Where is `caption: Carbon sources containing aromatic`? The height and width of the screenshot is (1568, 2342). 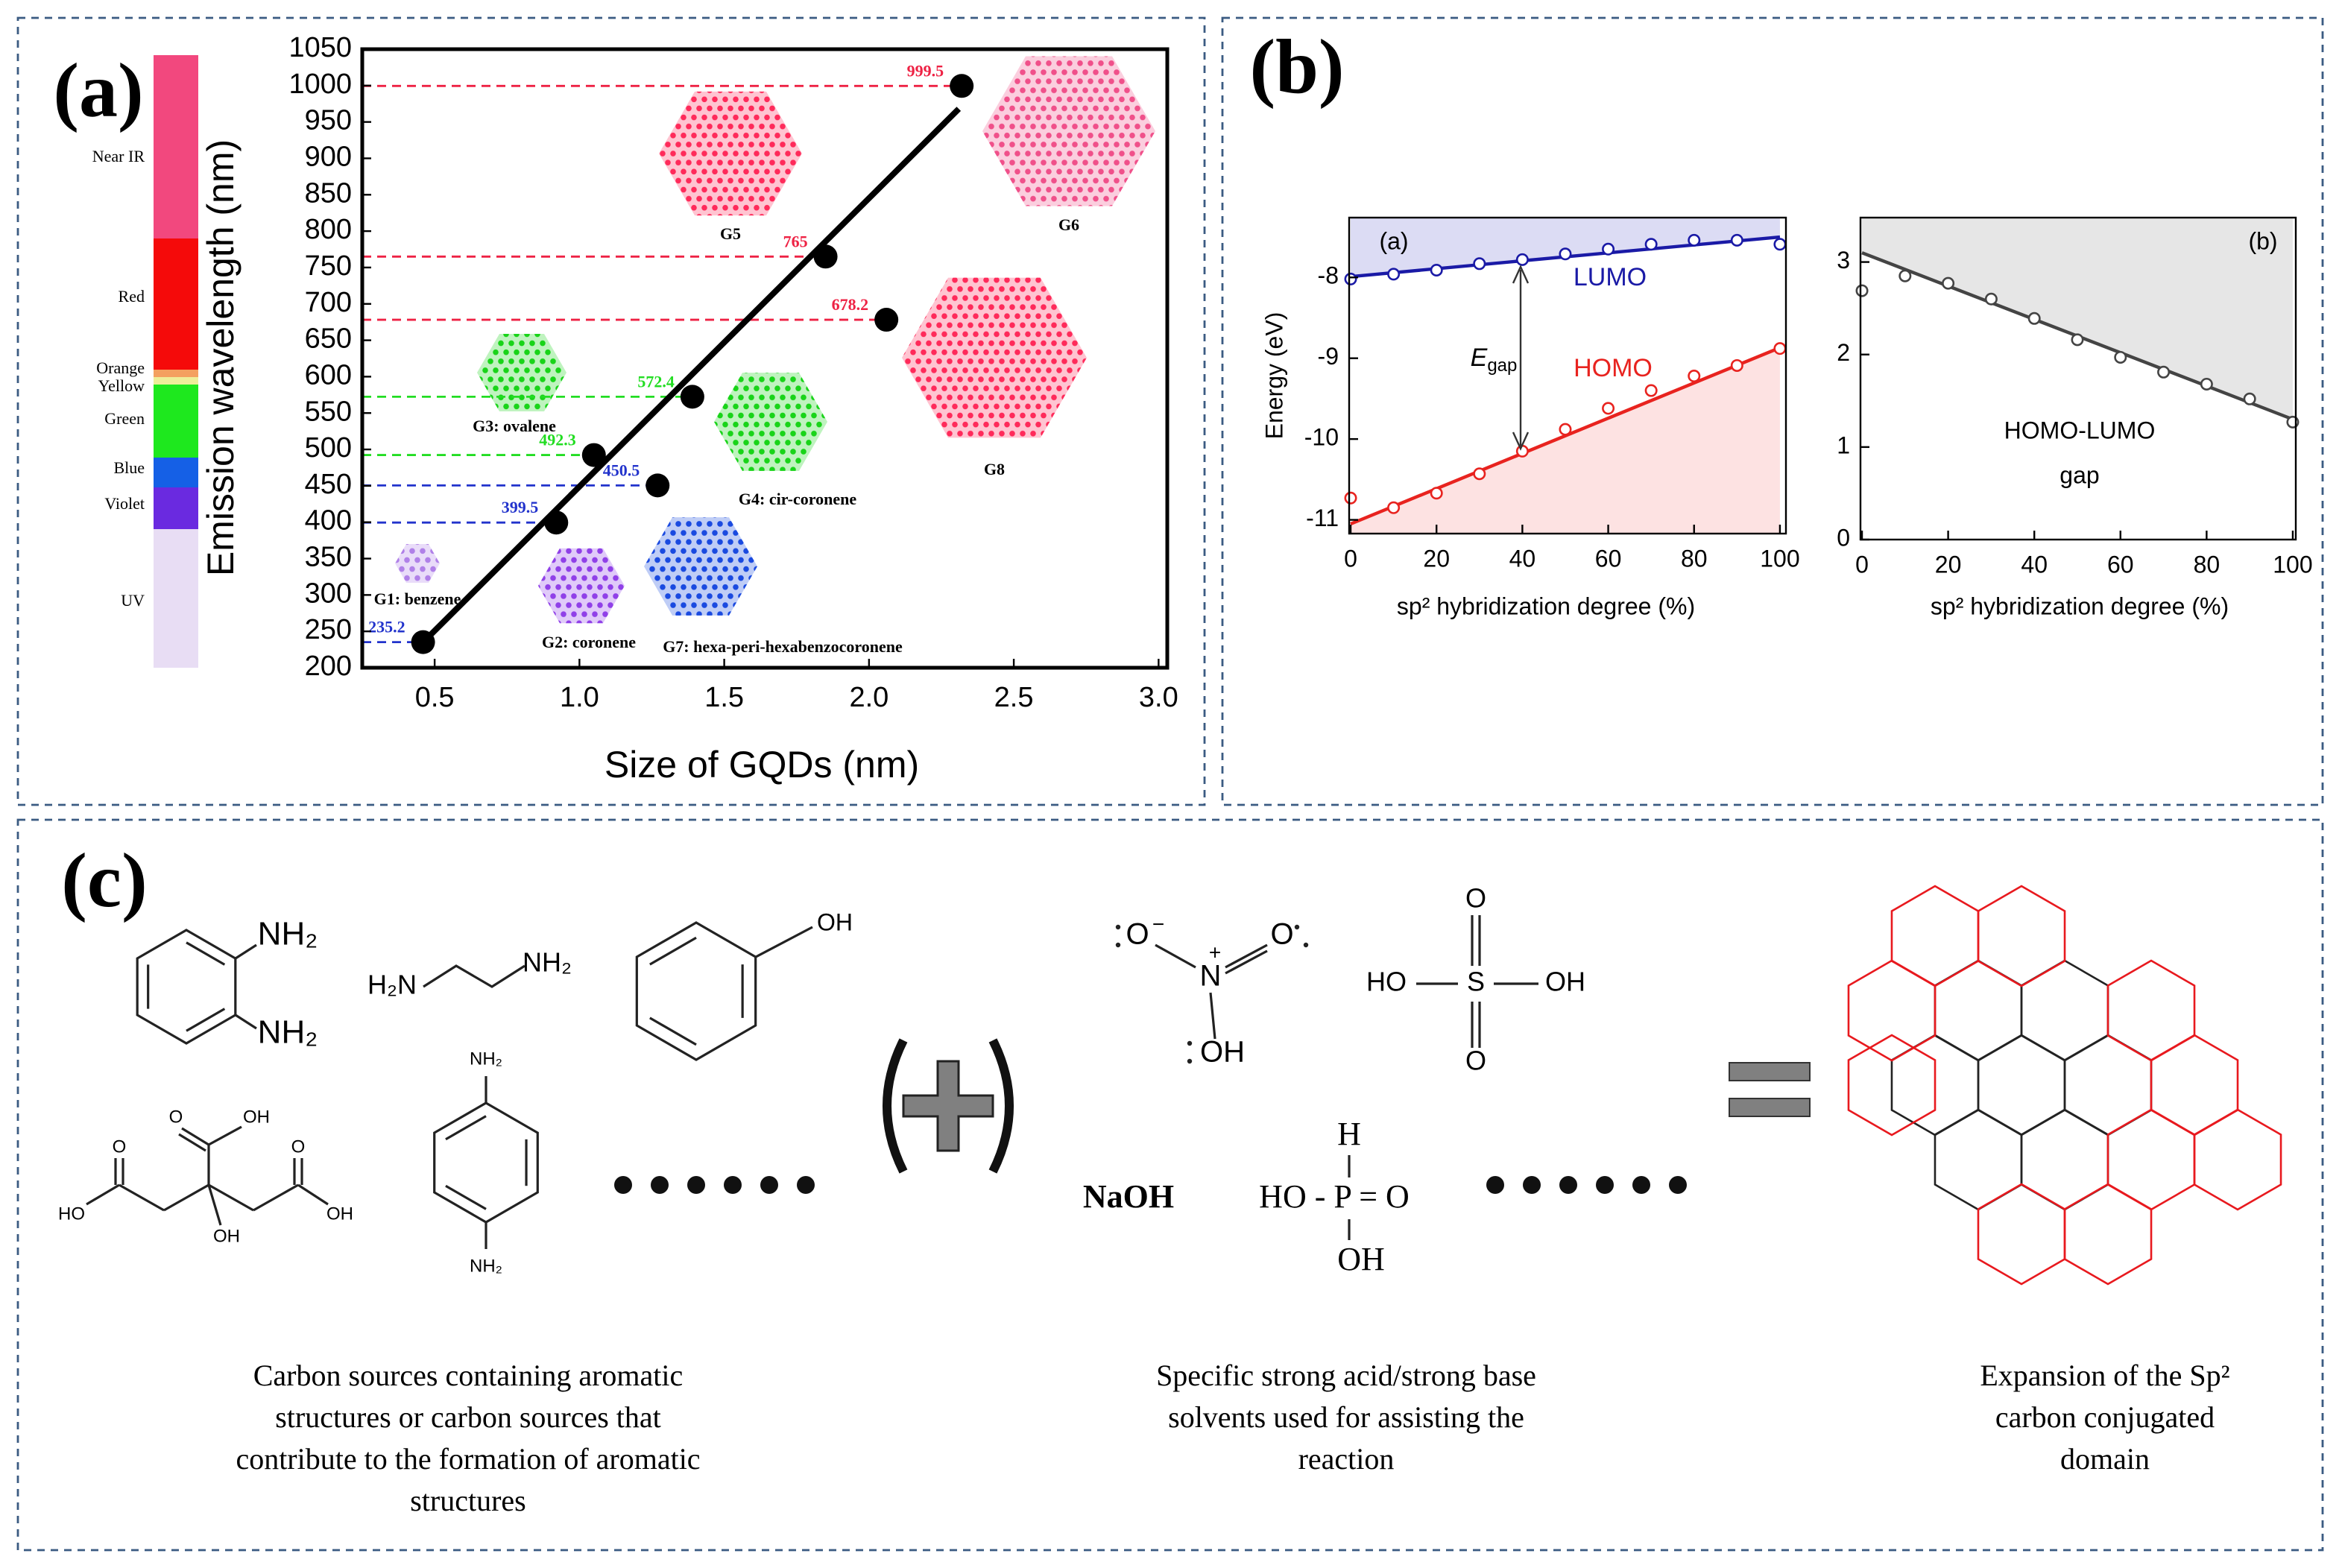
caption: Carbon sources containing aromatic is located at coordinates (468, 1376).